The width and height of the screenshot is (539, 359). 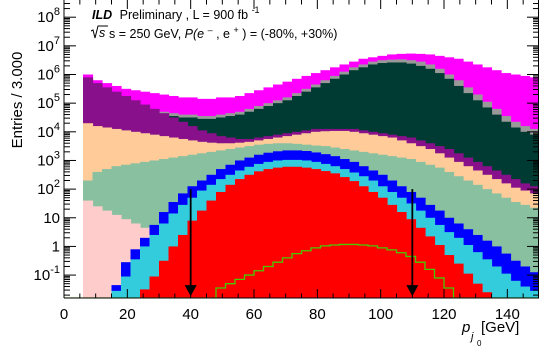 I want to click on x-axis-title-symbol: p, so click(x=465, y=327).